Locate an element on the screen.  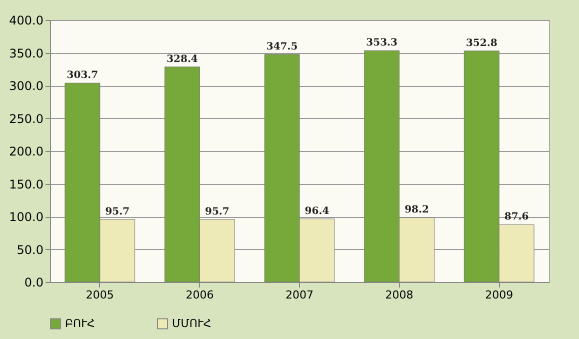
y-tick-label: 300.0 is located at coordinates (26, 86).